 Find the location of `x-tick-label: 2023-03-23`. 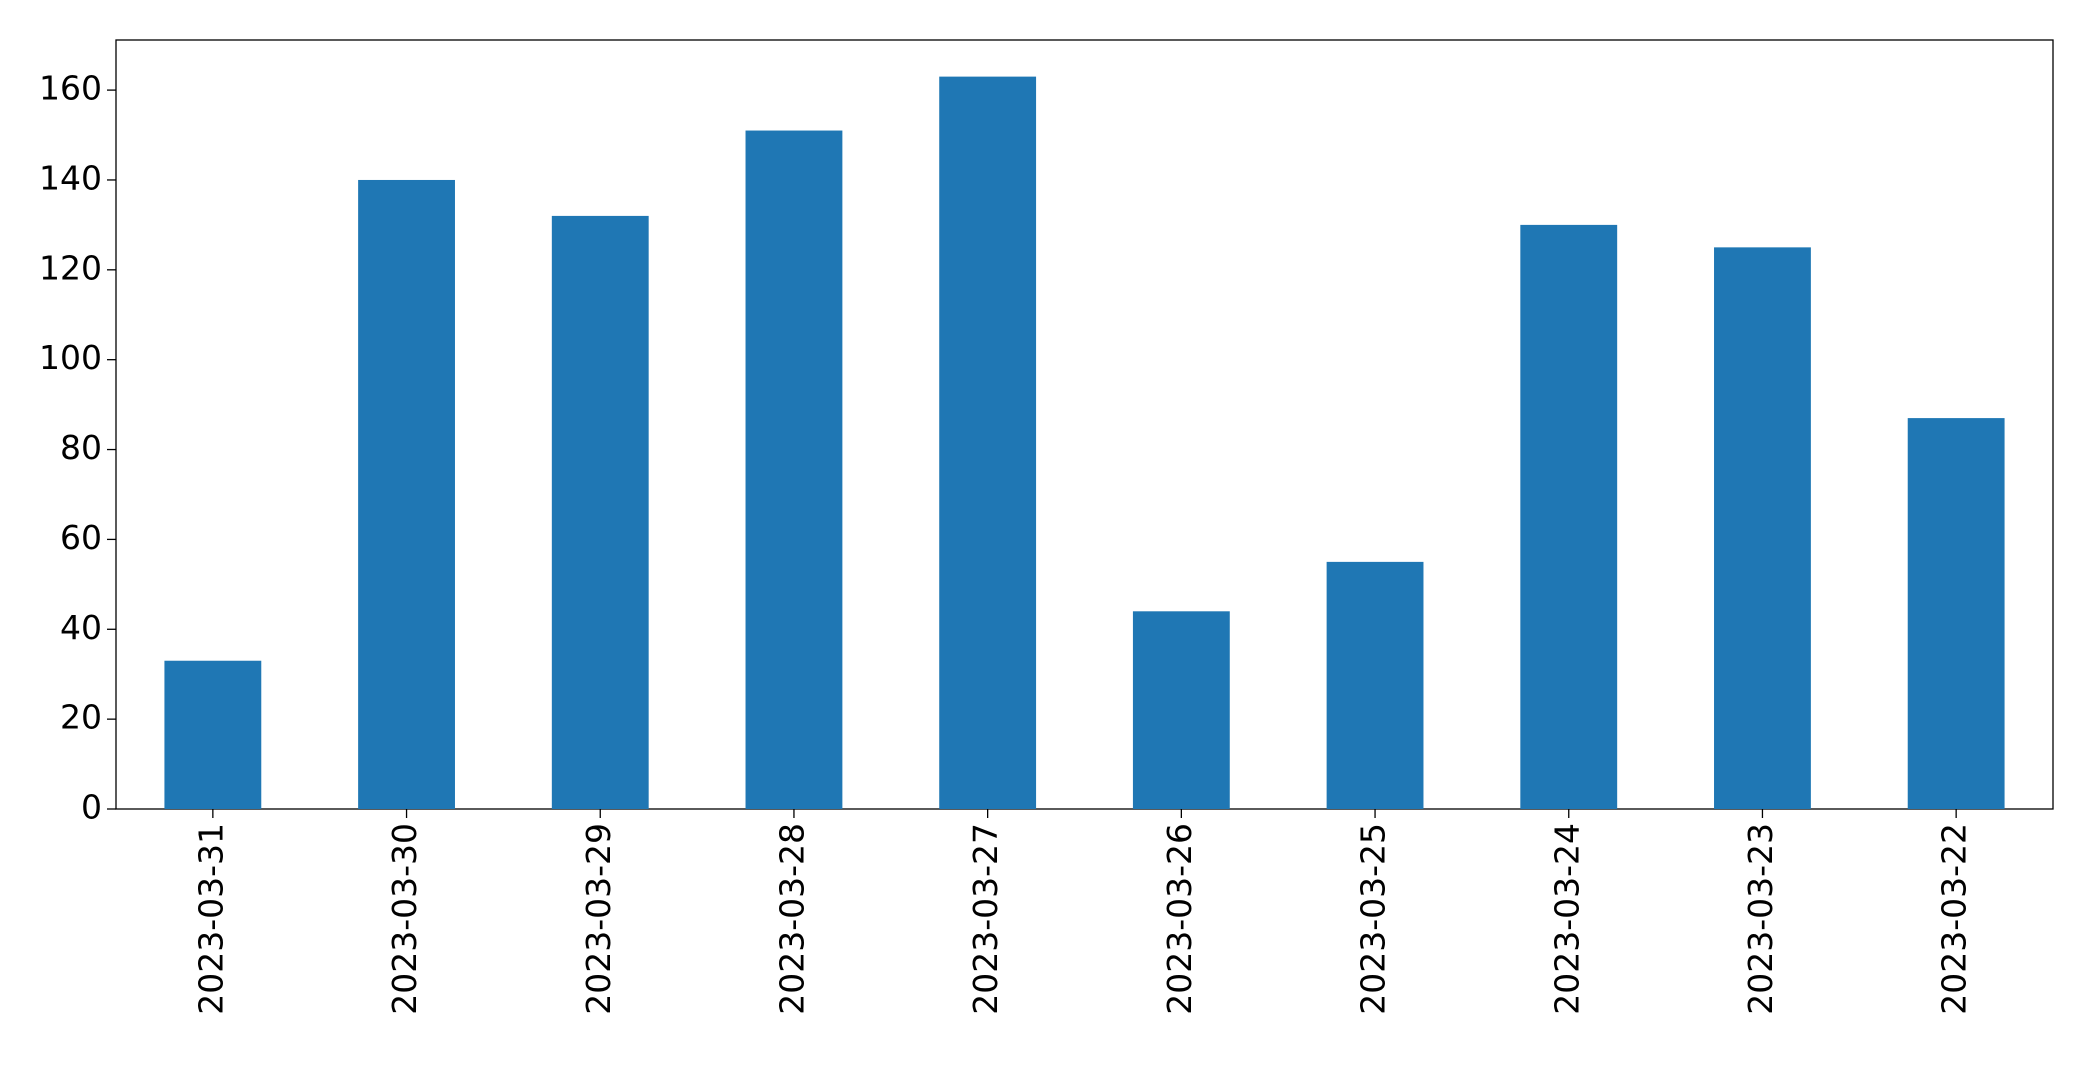

x-tick-label: 2023-03-23 is located at coordinates (1760, 919).